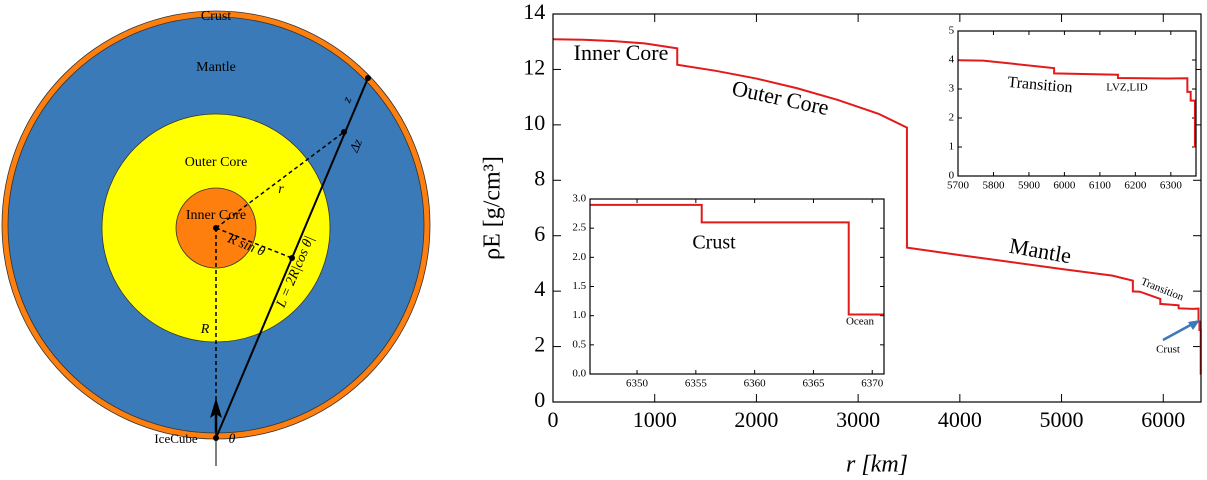  What do you see at coordinates (952, 31) in the screenshot?
I see `y-tick-label: 5` at bounding box center [952, 31].